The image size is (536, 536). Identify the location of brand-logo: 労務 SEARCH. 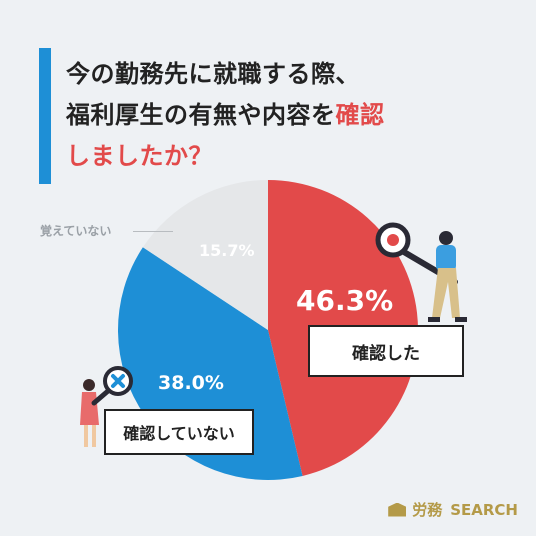
(453, 509).